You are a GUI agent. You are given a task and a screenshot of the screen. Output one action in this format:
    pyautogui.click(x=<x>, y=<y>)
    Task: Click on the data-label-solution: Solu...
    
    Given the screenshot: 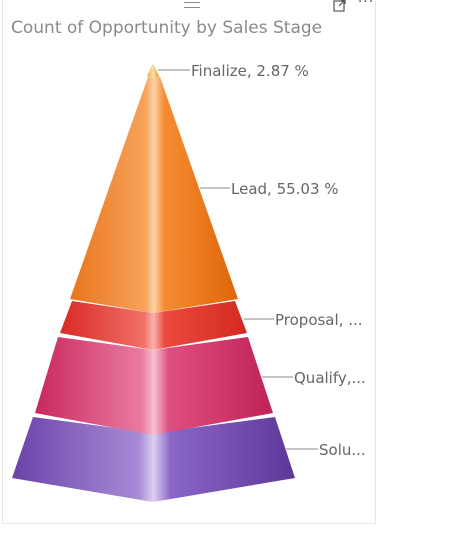 What is the action you would take?
    pyautogui.click(x=342, y=450)
    